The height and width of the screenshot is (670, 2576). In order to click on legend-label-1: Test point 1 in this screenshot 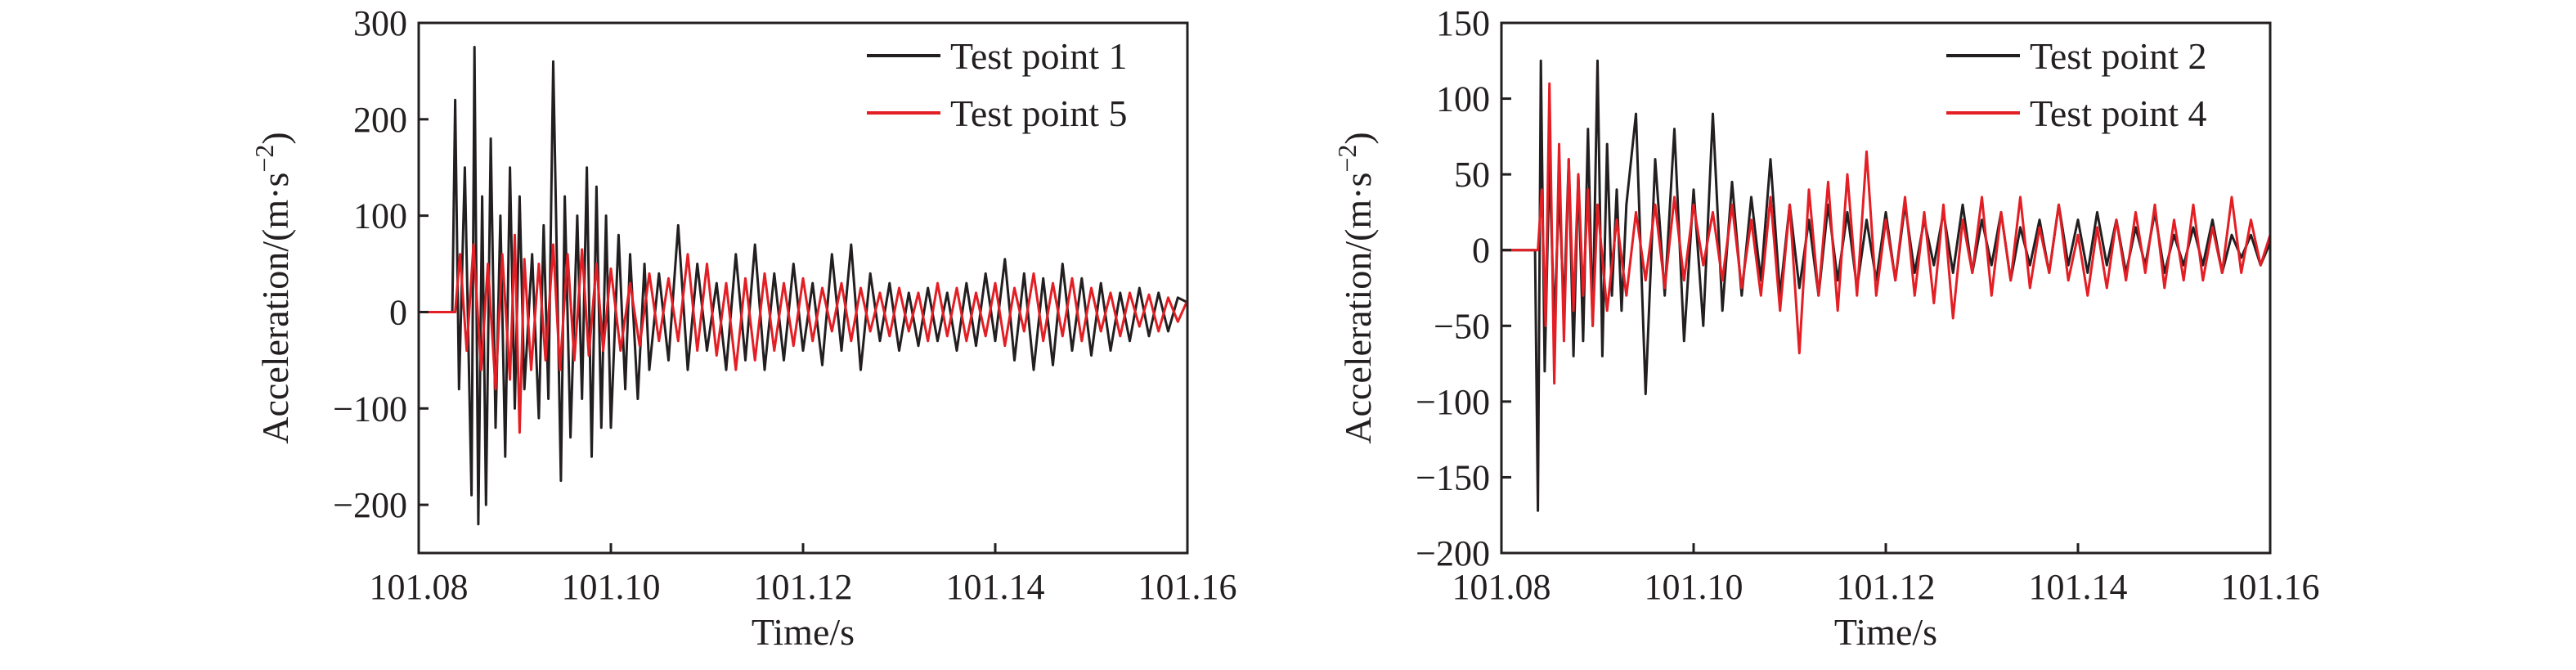, I will do `click(1039, 56)`.